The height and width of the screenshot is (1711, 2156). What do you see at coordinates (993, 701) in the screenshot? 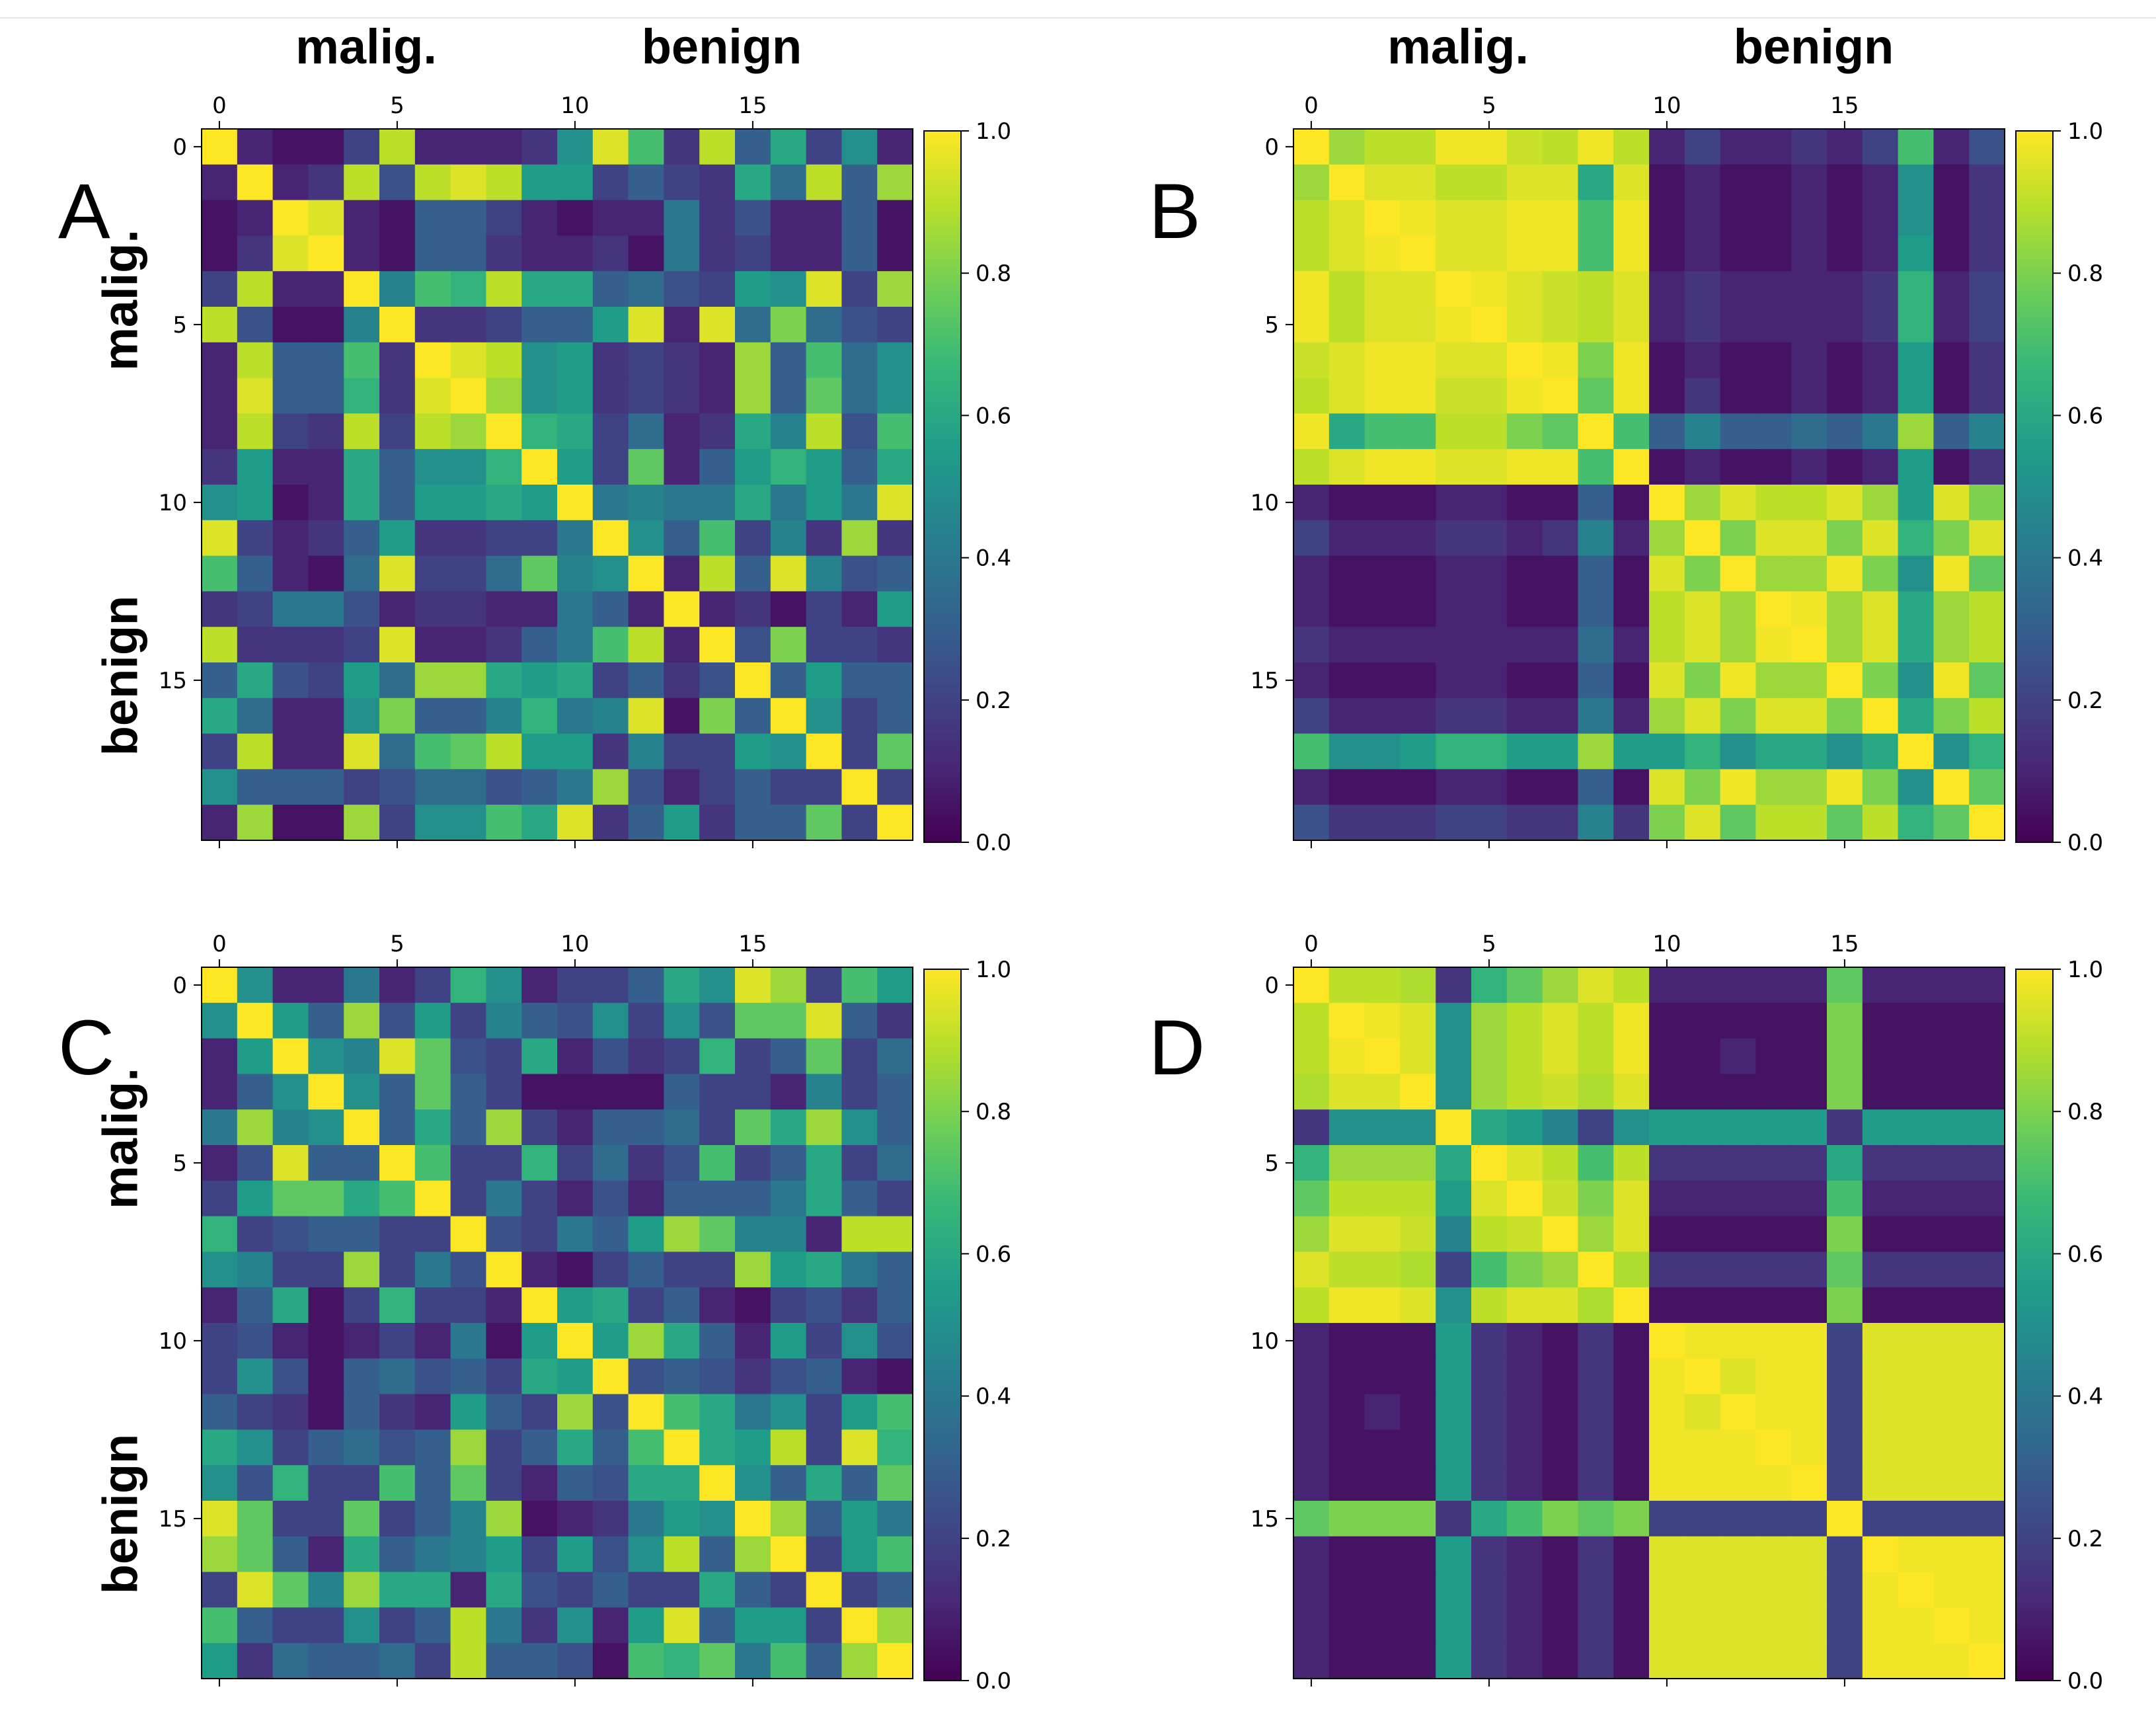
I see `colorbar-tick-label: 0.2` at bounding box center [993, 701].